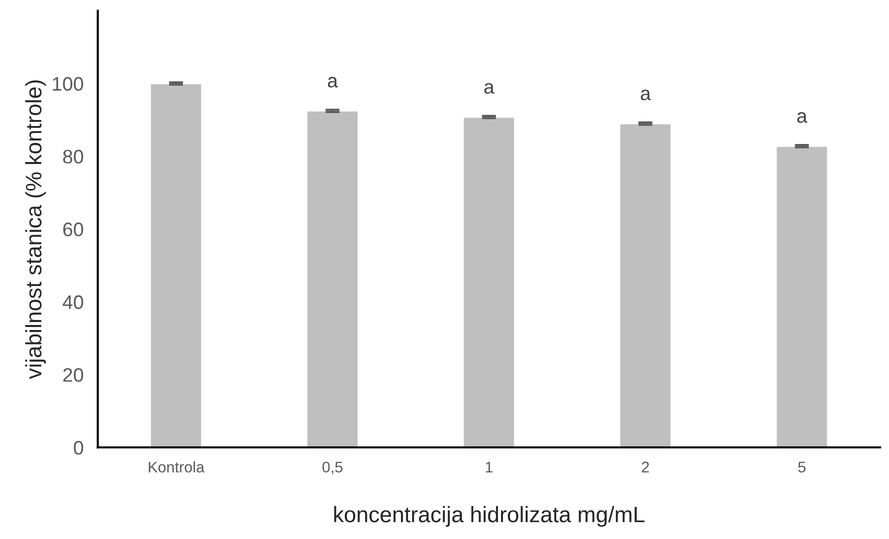  I want to click on x-axis-title: koncentracija hidrolizata mg/mL, so click(489, 516).